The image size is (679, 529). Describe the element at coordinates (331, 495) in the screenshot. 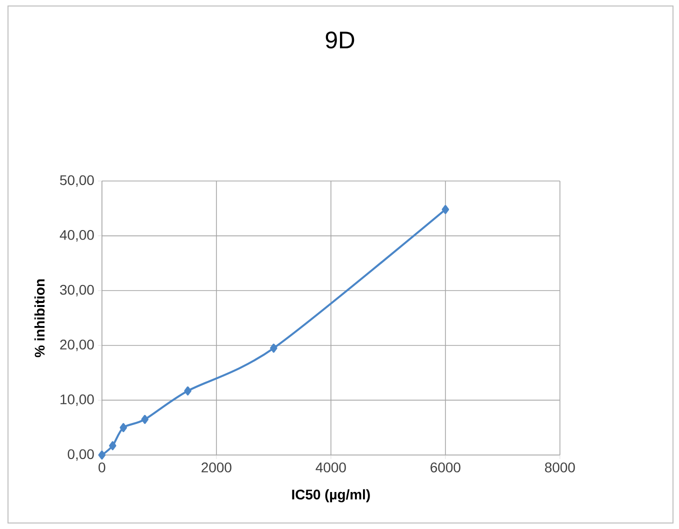

I see `x-axis-title: IC50 (µg/ml)` at that location.